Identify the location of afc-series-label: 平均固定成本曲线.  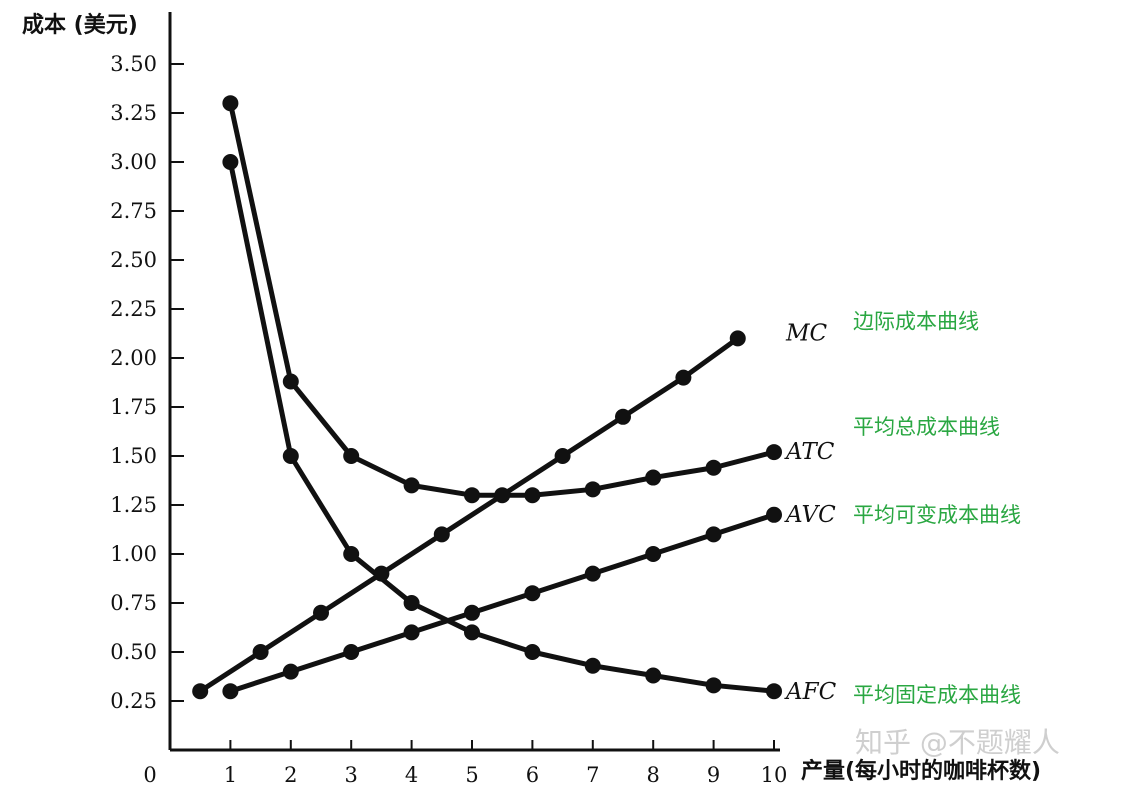
(937, 695).